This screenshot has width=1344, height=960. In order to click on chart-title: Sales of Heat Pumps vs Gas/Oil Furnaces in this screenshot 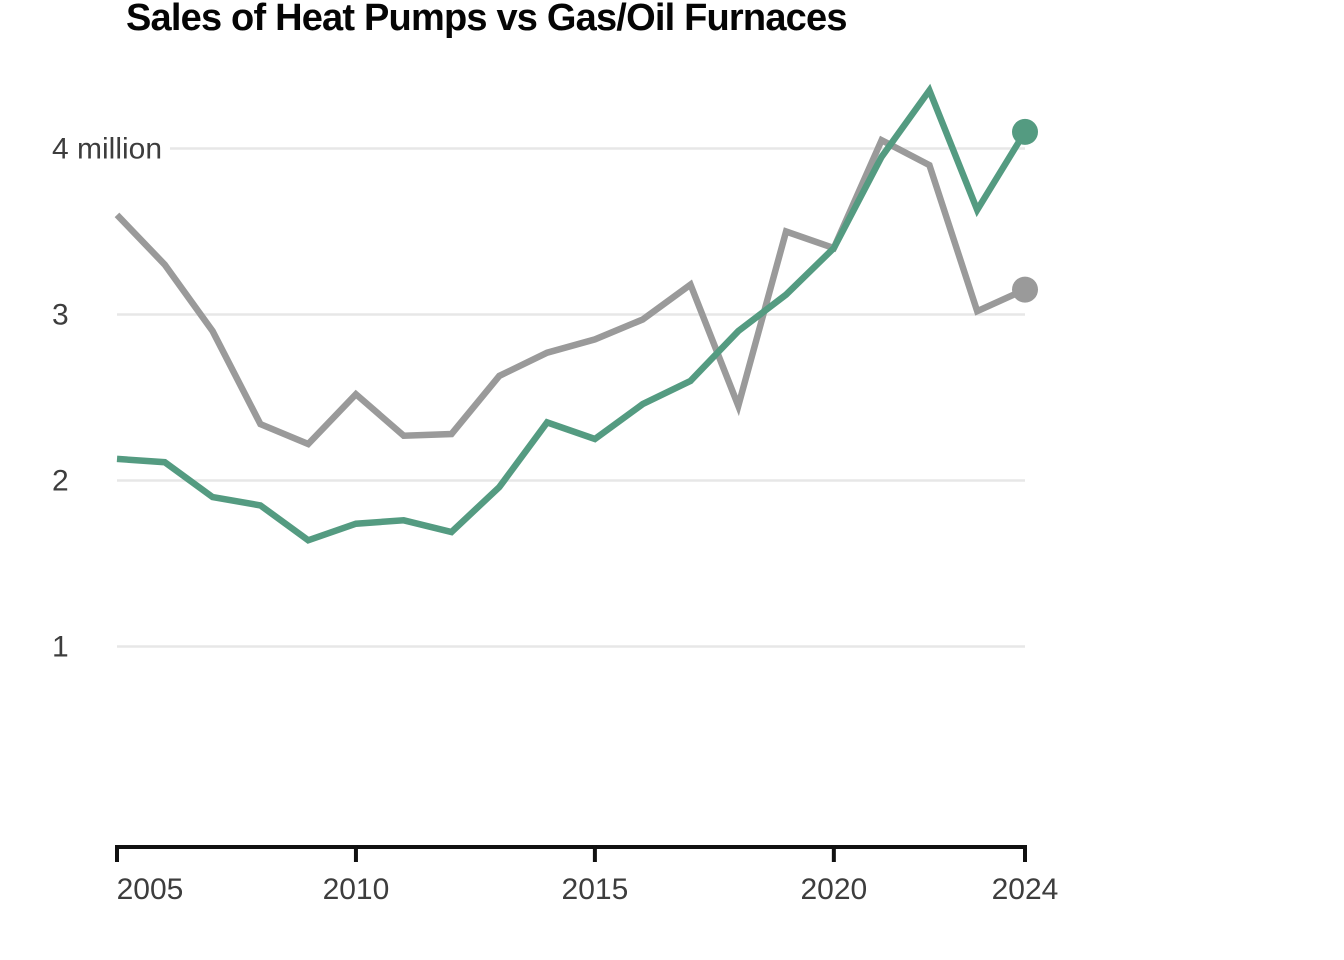, I will do `click(486, 19)`.